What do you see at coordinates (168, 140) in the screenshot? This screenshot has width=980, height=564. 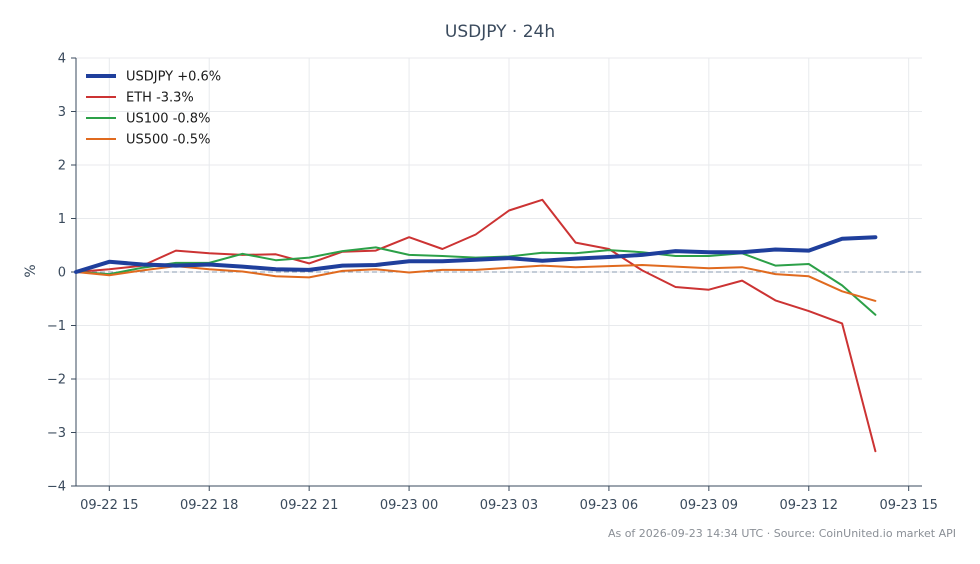 I see `legend-label: US500 -0.5%` at bounding box center [168, 140].